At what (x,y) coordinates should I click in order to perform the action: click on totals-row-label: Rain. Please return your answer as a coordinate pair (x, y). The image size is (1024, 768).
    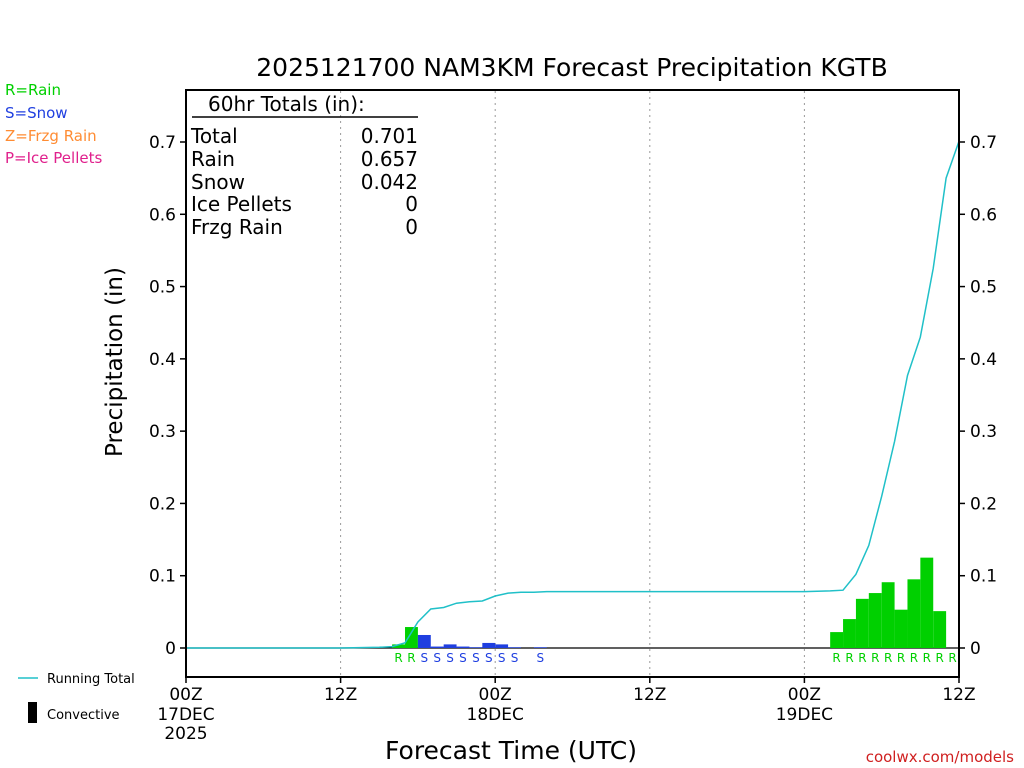
    Looking at the image, I should click on (213, 159).